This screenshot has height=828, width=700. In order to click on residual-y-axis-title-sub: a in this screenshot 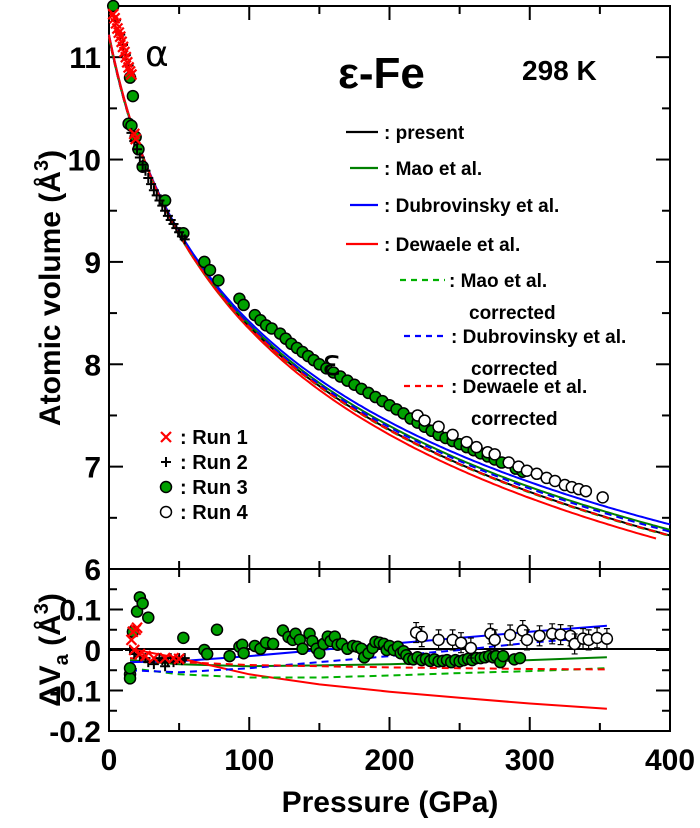, I will do `click(62, 659)`.